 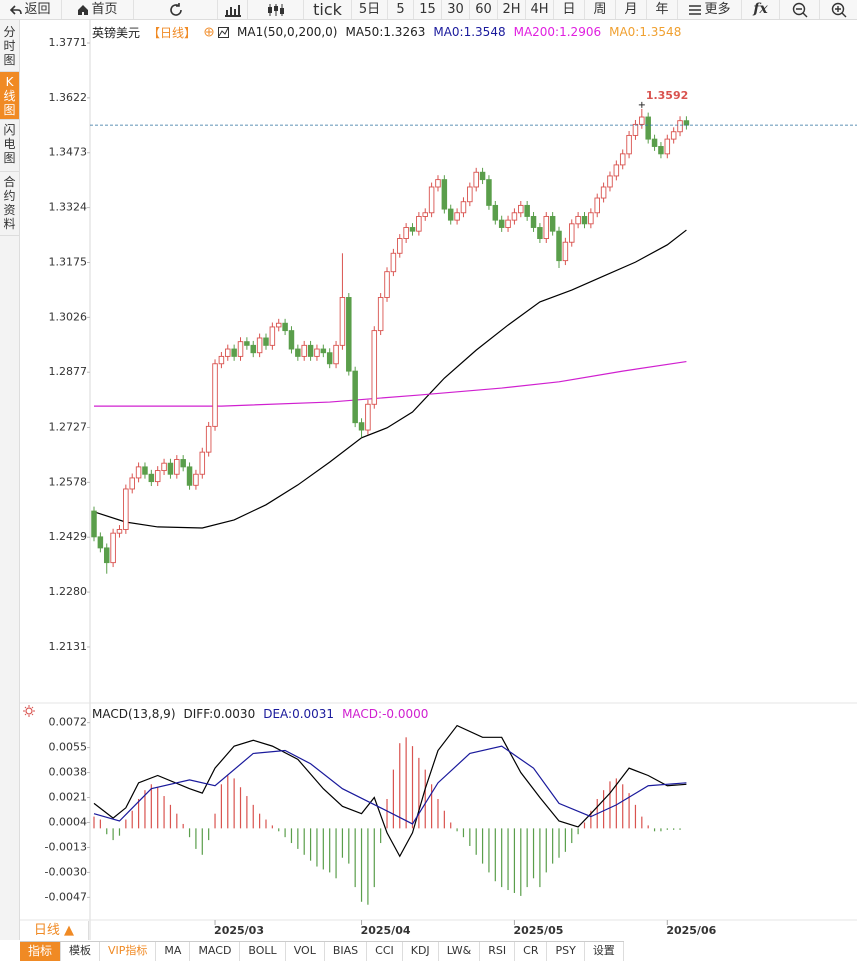 I want to click on legend-item: MACD(13,8,9), so click(x=134, y=714).